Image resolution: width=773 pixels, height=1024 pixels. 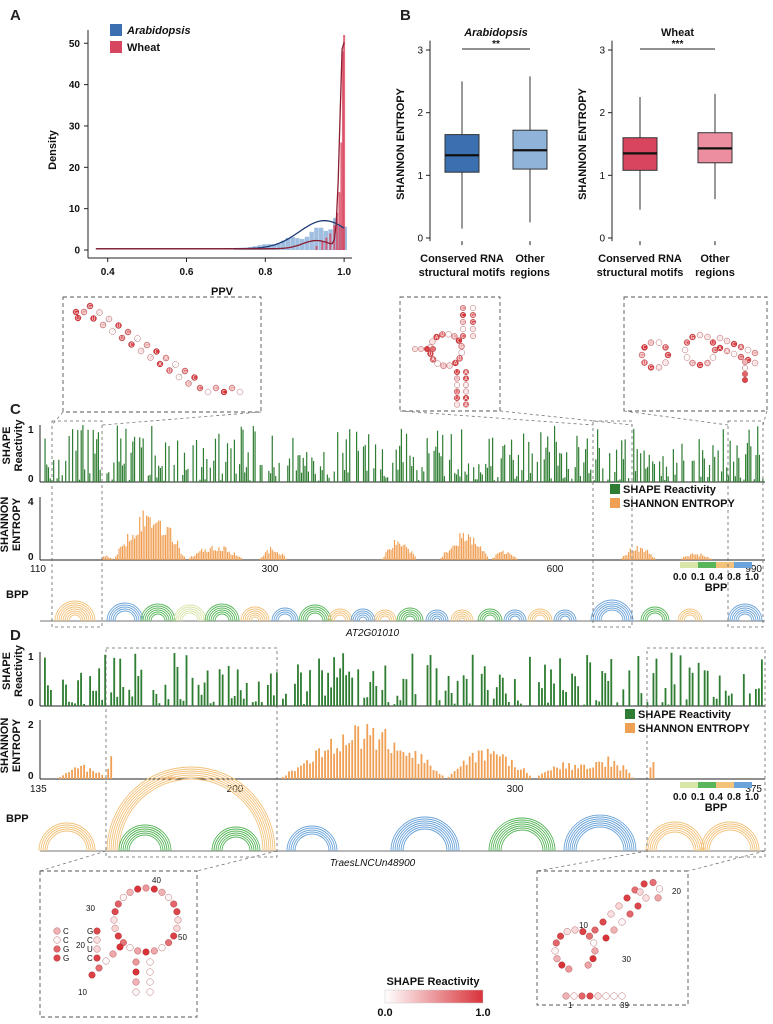 I want to click on position-label: 375, so click(x=753, y=789).